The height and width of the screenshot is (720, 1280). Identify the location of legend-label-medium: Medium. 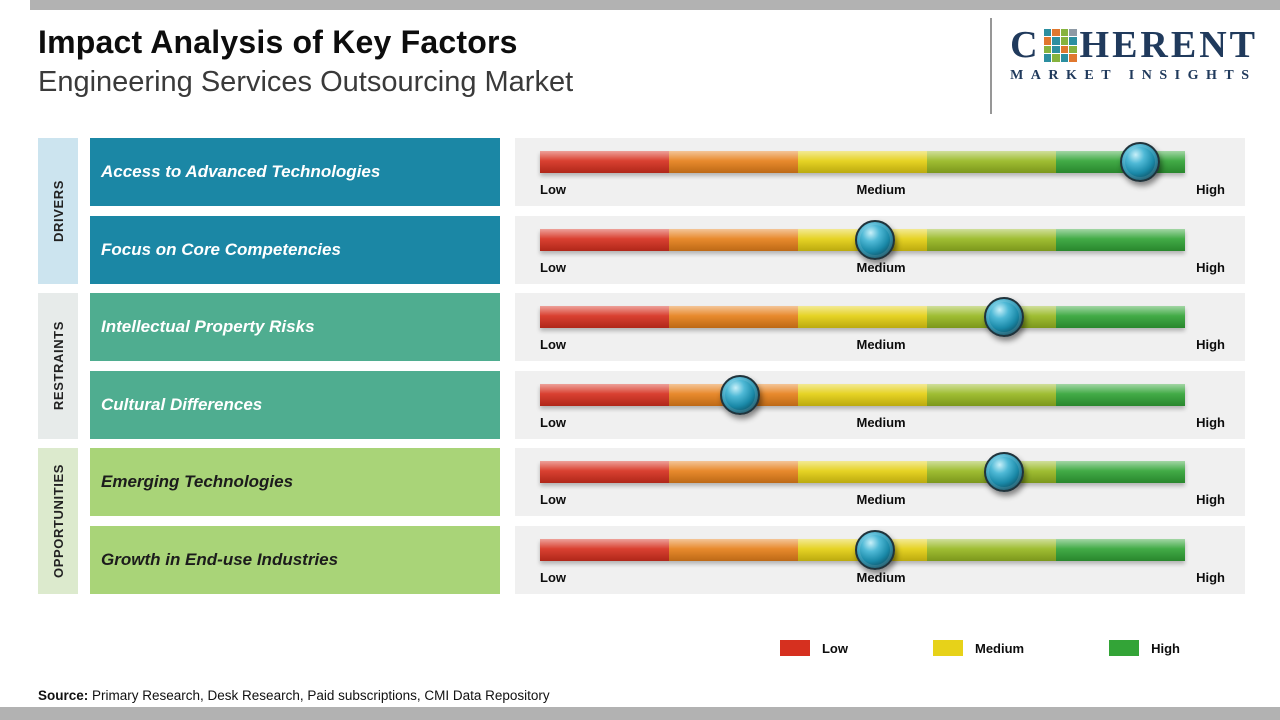
(999, 648).